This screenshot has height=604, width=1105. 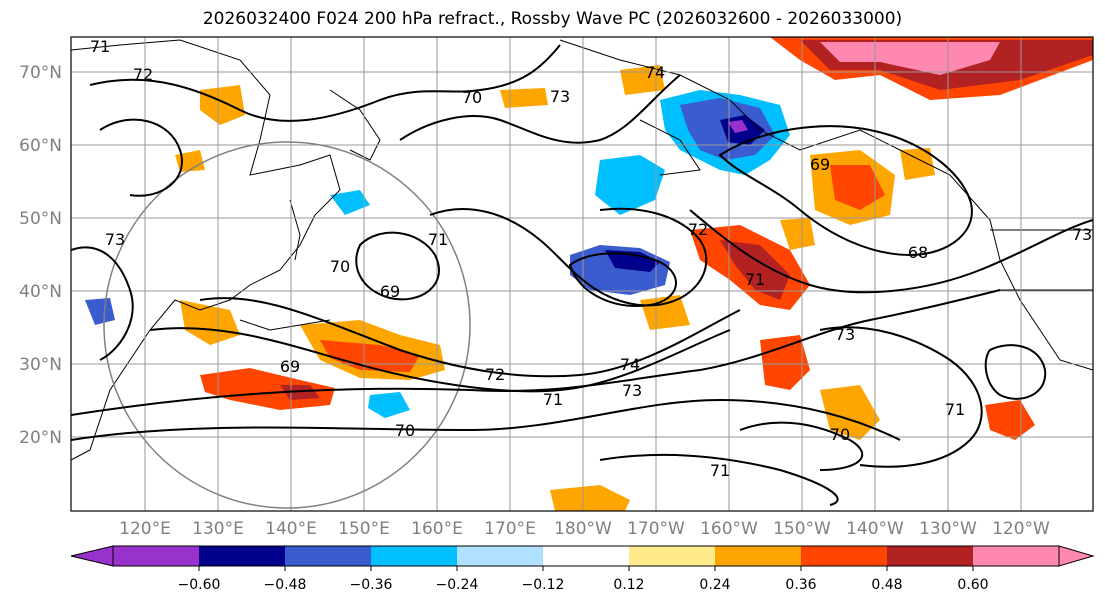 What do you see at coordinates (40, 438) in the screenshot?
I see `lat-label: 20°N` at bounding box center [40, 438].